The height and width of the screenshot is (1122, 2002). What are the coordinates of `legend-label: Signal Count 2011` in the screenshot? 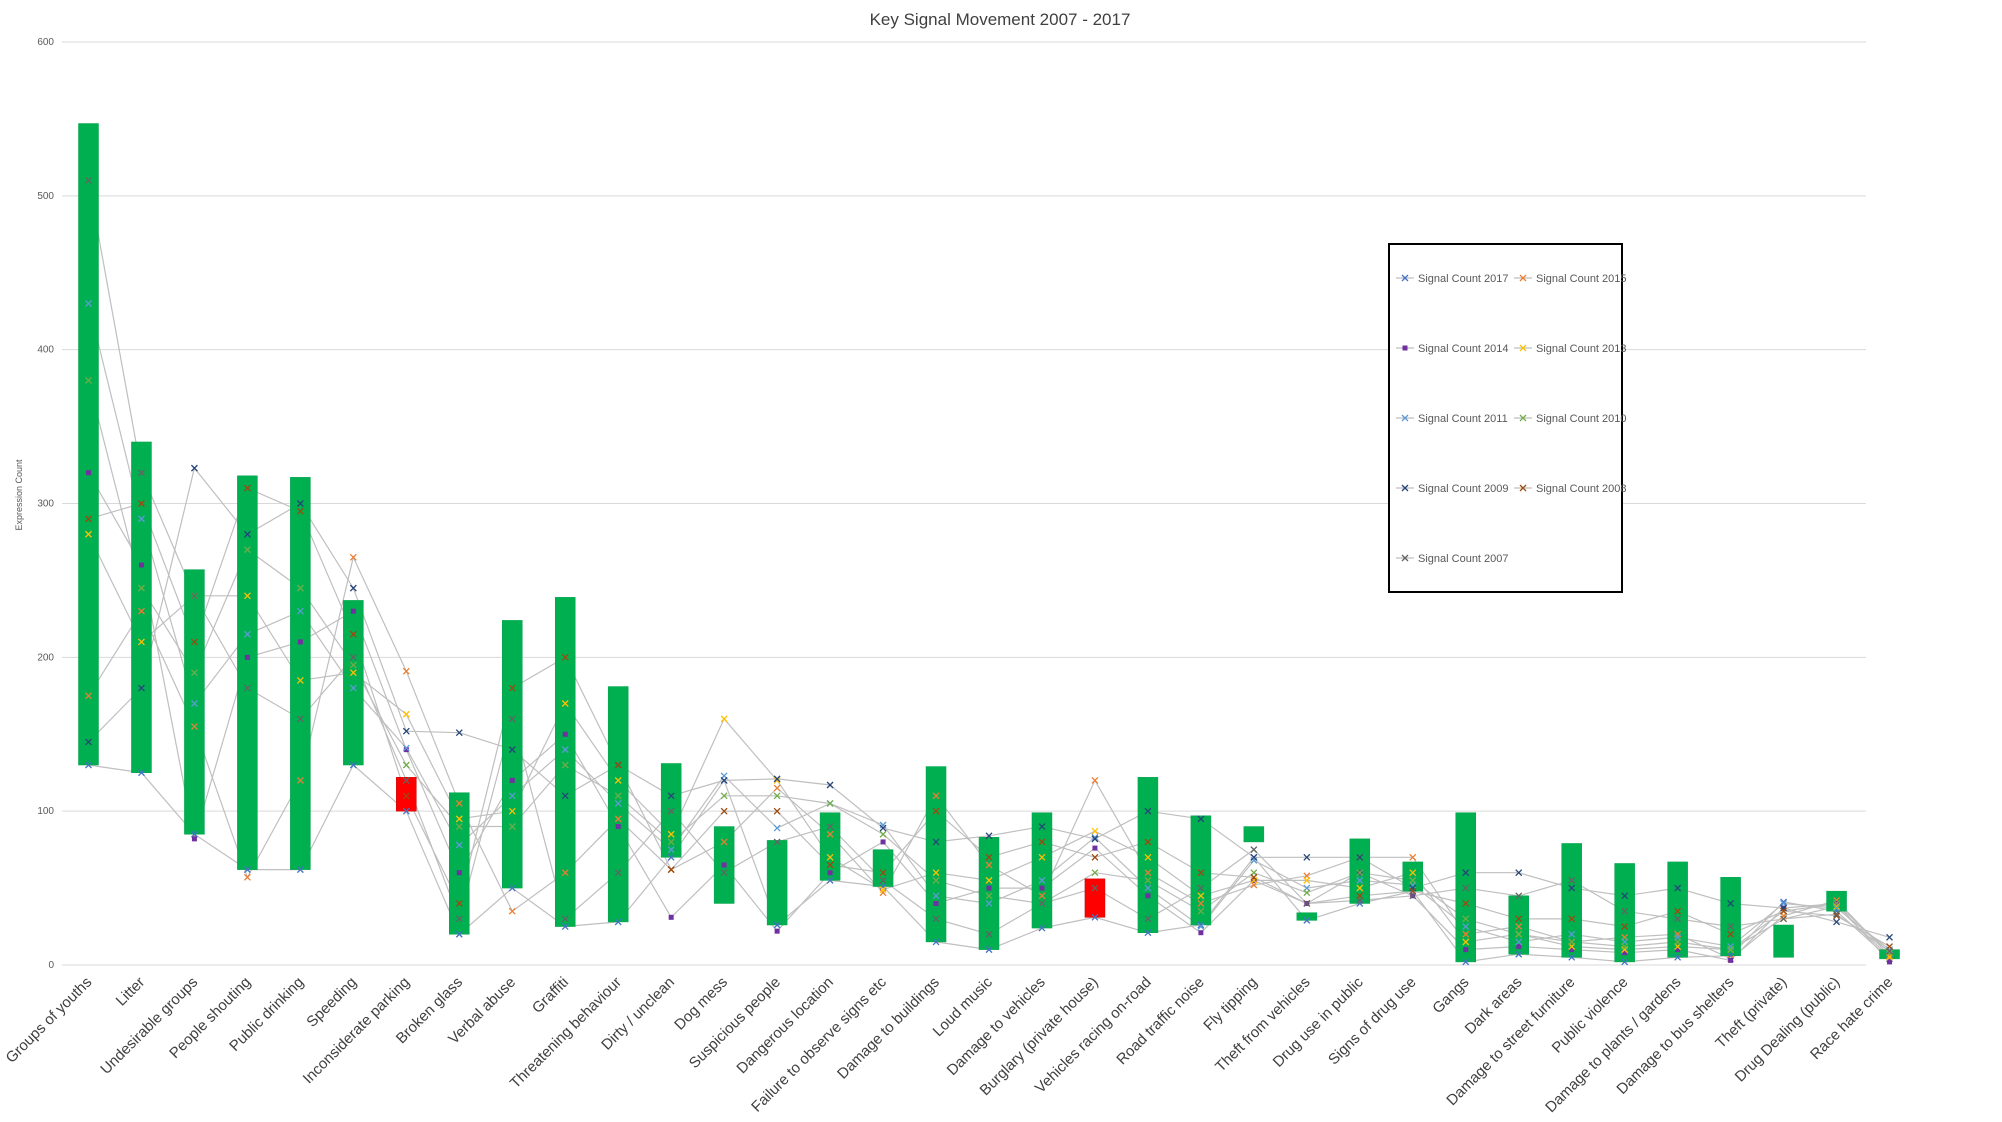 It's located at (1463, 419).